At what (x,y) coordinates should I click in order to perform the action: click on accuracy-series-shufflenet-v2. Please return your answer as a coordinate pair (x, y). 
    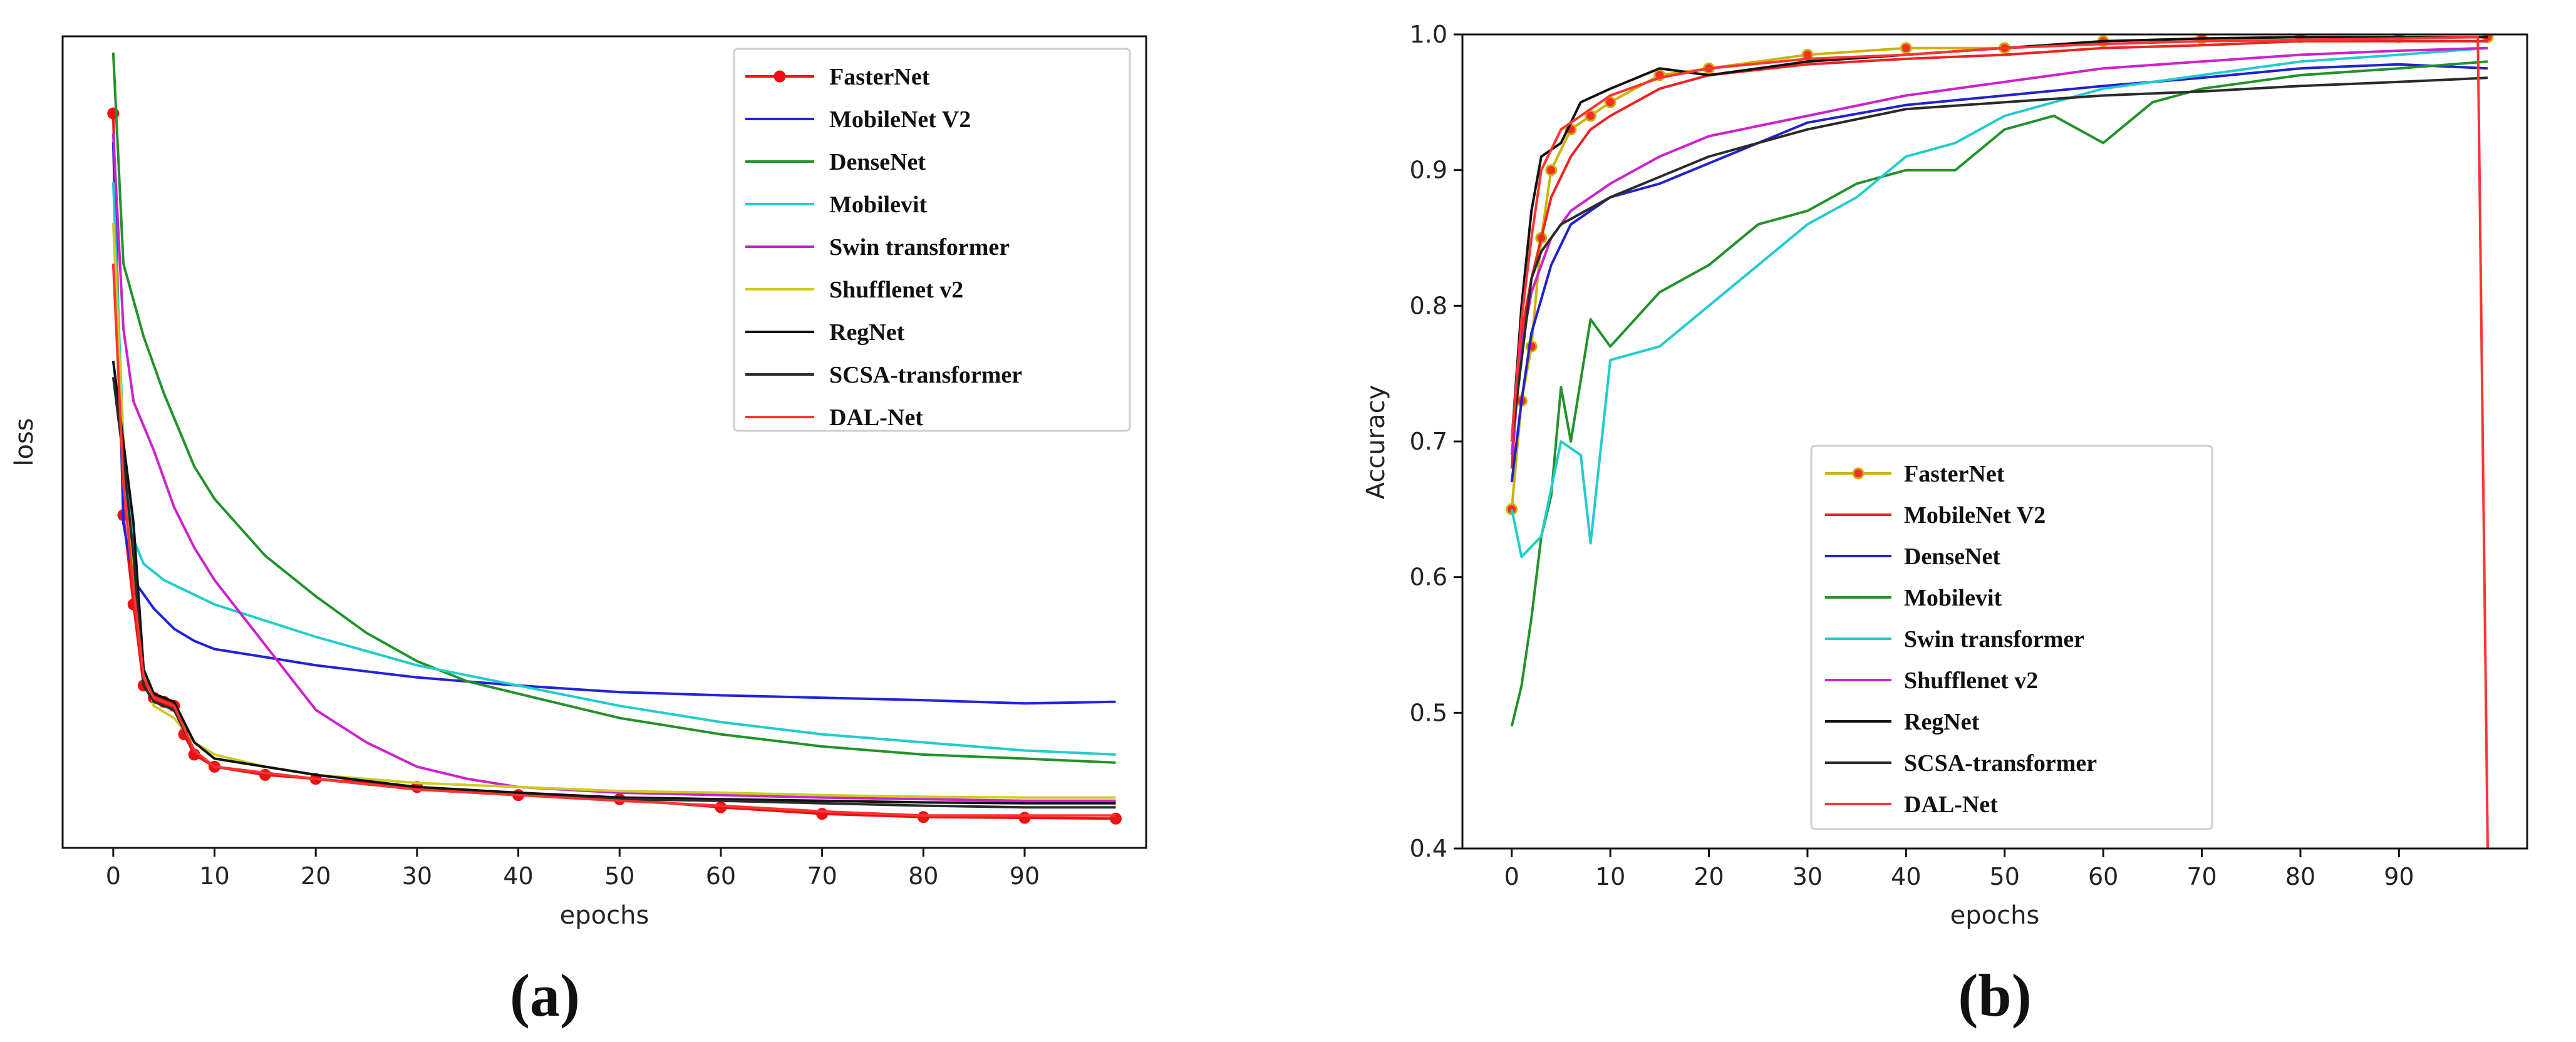
    Looking at the image, I should click on (1999, 250).